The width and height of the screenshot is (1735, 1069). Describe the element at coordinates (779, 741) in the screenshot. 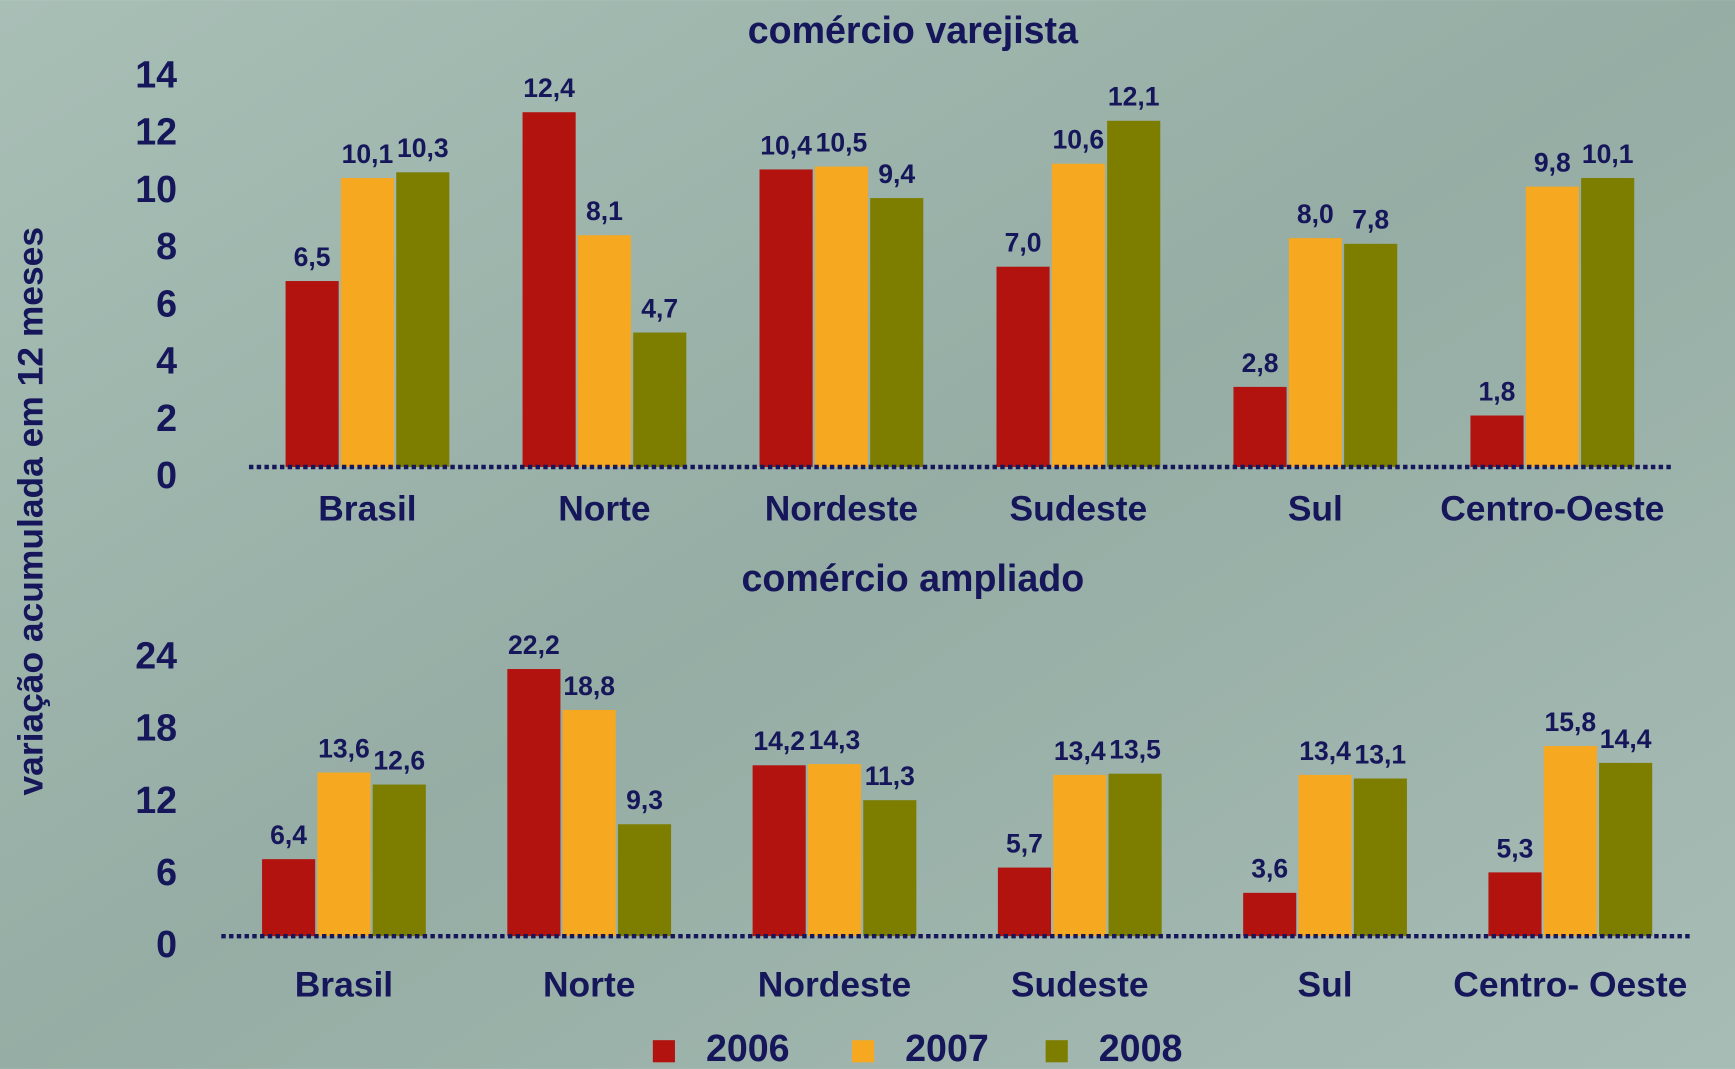

I see `value-label: 14,2` at that location.